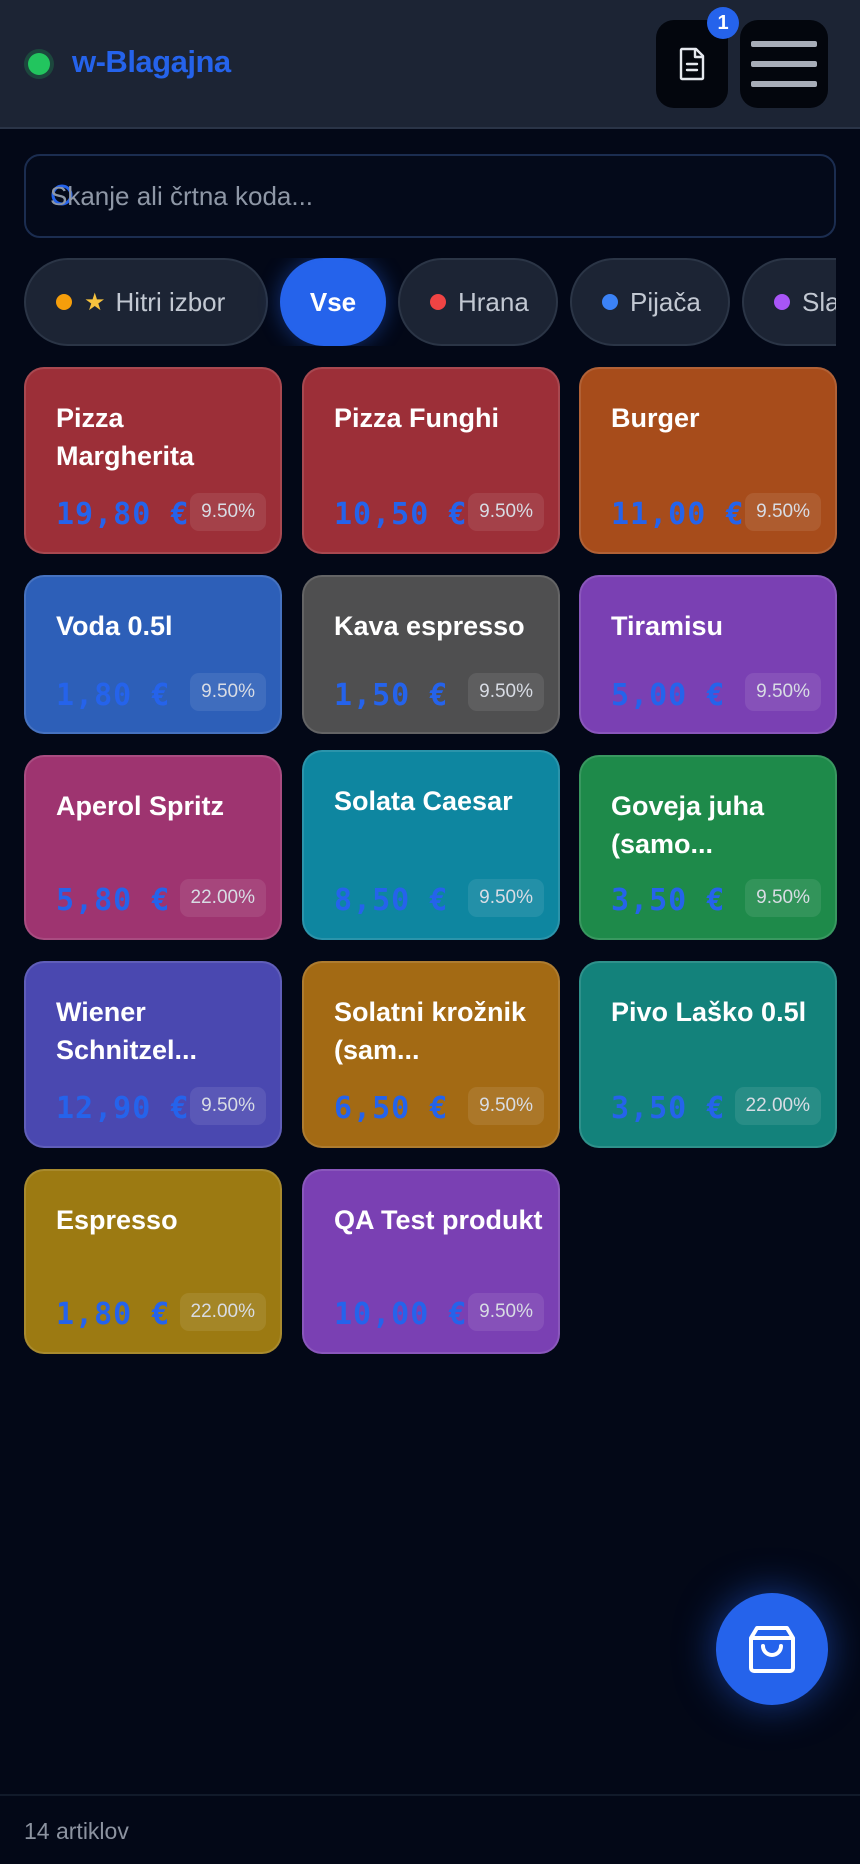 The width and height of the screenshot is (860, 1864). I want to click on product-price: 10,00 €, so click(401, 1314).